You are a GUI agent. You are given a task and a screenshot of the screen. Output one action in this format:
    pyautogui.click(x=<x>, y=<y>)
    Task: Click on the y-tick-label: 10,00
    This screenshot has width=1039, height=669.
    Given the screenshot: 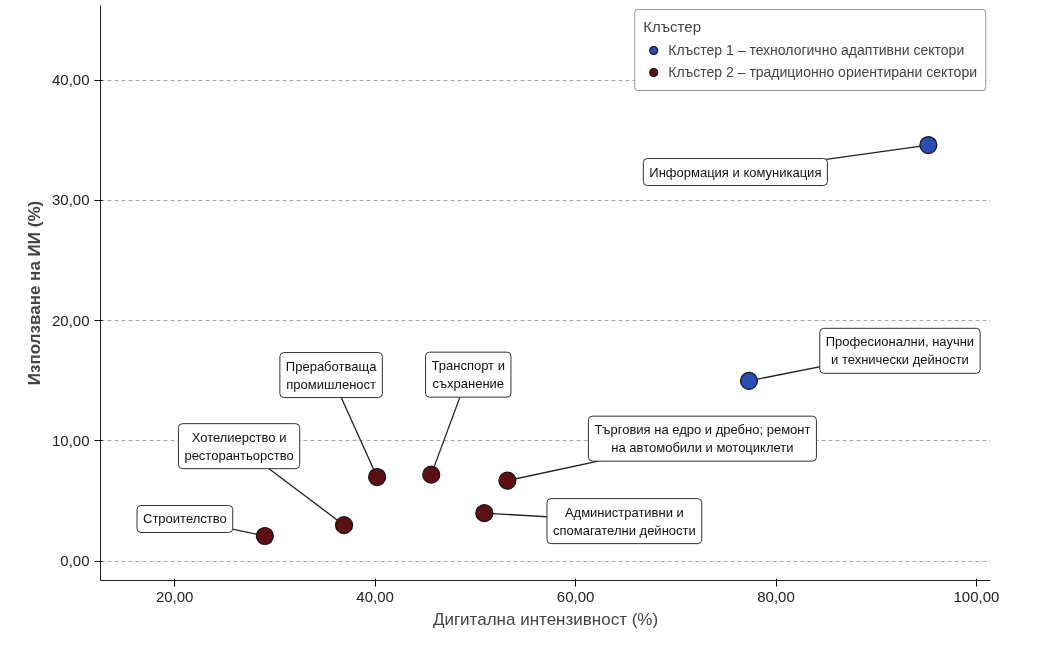 What is the action you would take?
    pyautogui.click(x=70, y=440)
    